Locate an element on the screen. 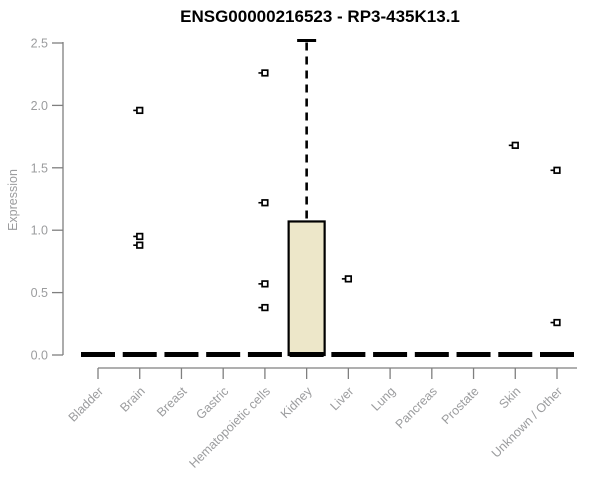 This screenshot has width=600, height=500. x-category-label-prostate: Prostate is located at coordinates (460, 405).